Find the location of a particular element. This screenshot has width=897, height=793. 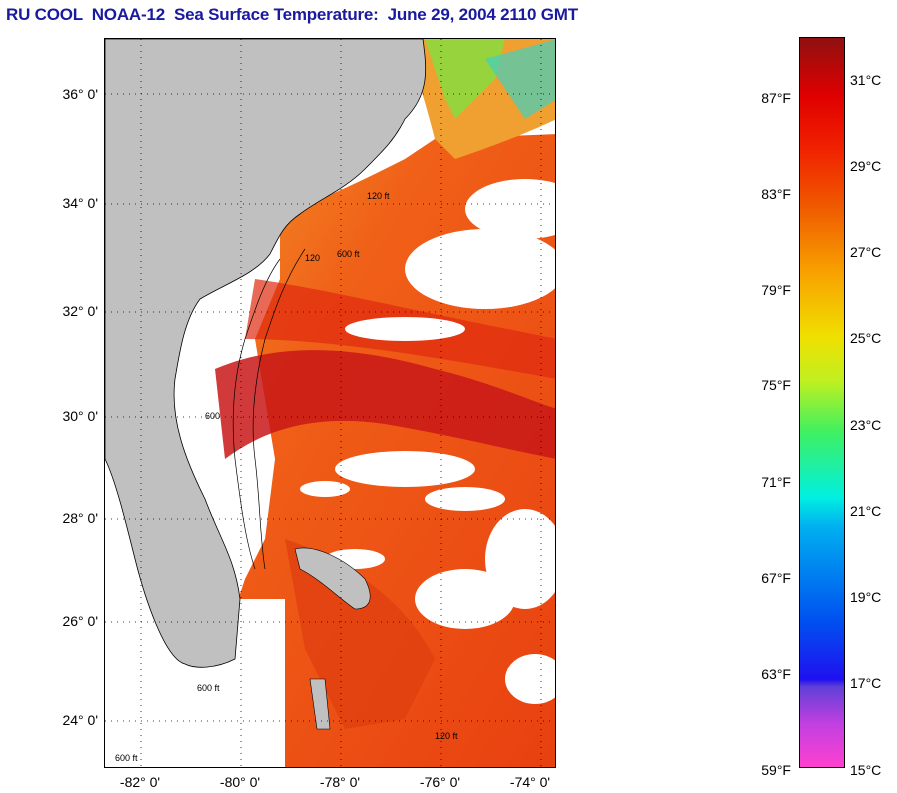

fahrenheit-label: 59°F is located at coordinates (776, 770).